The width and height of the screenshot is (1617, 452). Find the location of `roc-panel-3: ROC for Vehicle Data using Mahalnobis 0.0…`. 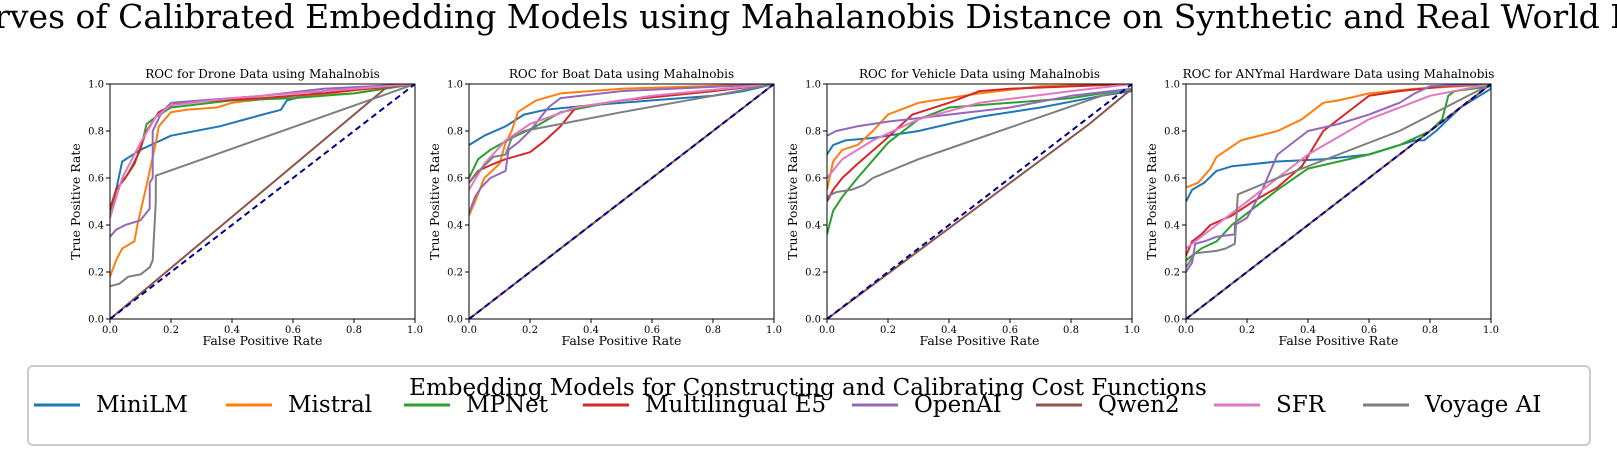

roc-panel-3: ROC for Vehicle Data using Mahalnobis 0.0… is located at coordinates (962, 207).